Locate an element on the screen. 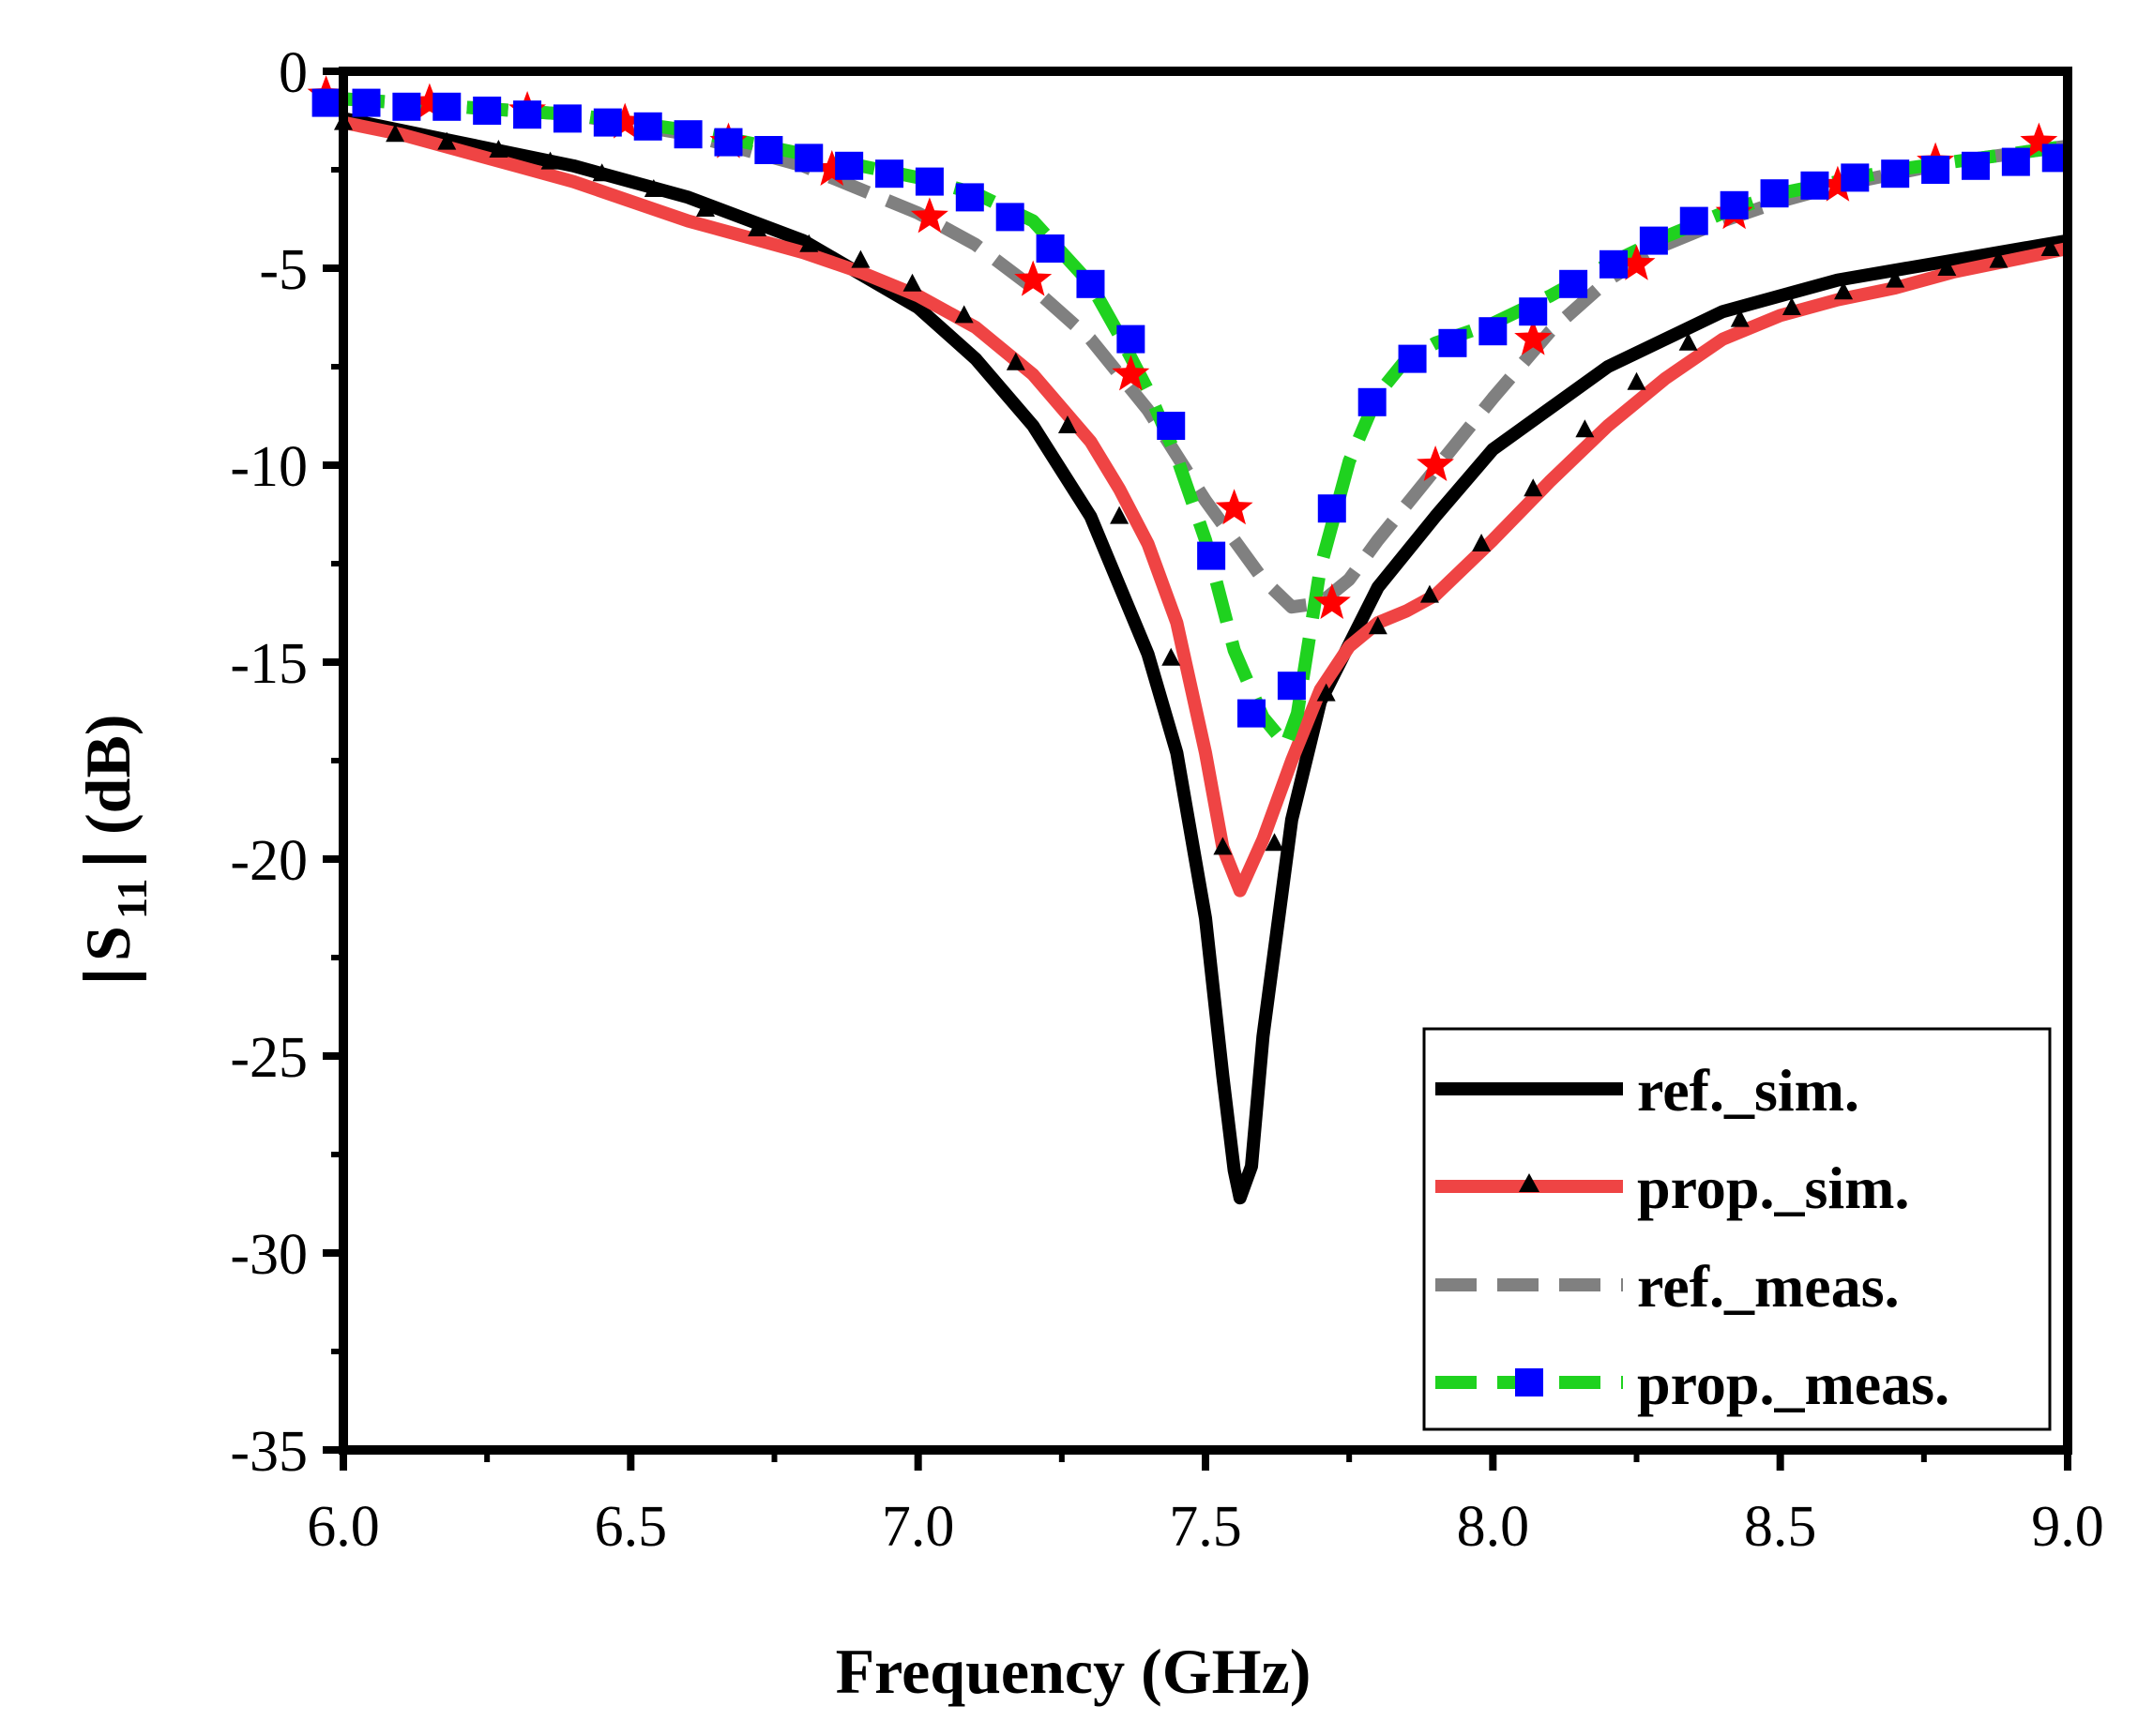 The image size is (2153, 1736). y-tick-label: -15 is located at coordinates (269, 664).